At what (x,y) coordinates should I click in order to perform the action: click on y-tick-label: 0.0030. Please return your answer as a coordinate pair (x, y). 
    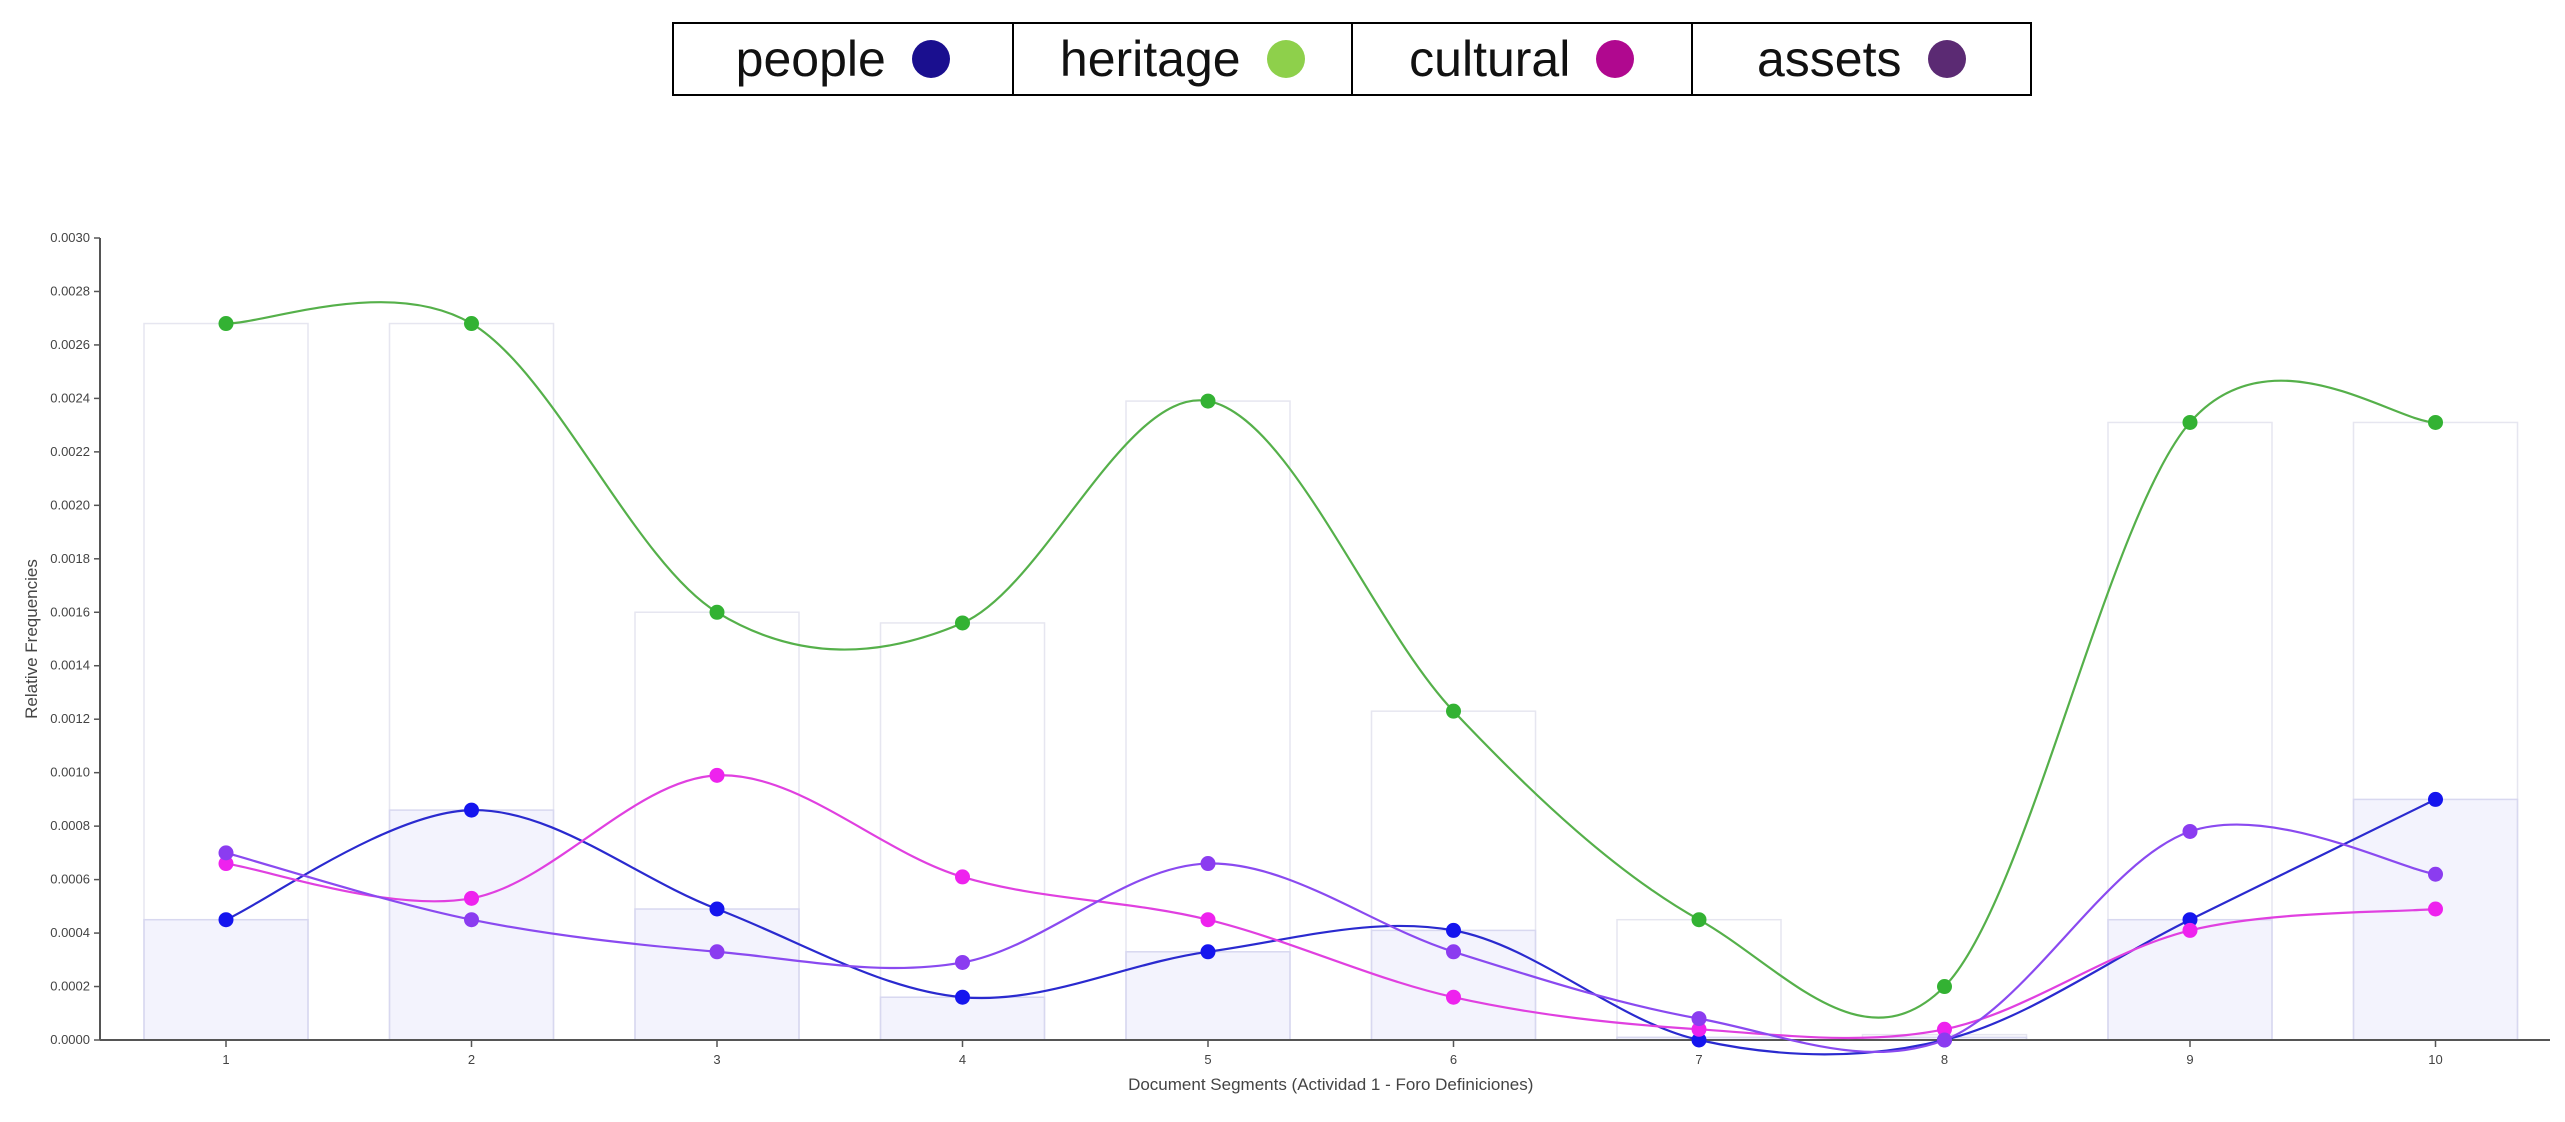
    Looking at the image, I should click on (70, 237).